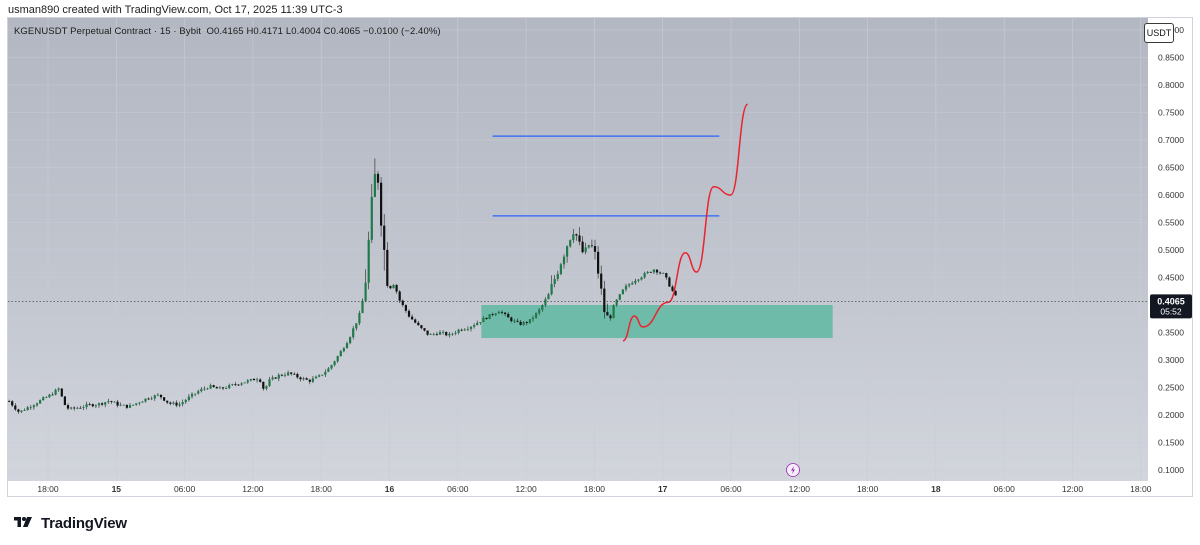  What do you see at coordinates (1170, 257) in the screenshot?
I see `price-axis` at bounding box center [1170, 257].